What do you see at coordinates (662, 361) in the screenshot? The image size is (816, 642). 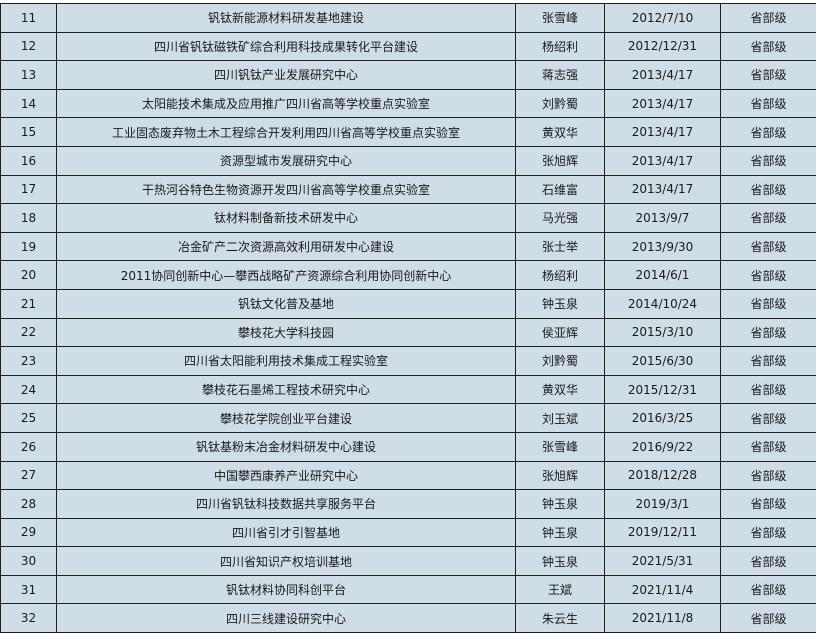 I see `approval-date-cell: 2015/6/30` at bounding box center [662, 361].